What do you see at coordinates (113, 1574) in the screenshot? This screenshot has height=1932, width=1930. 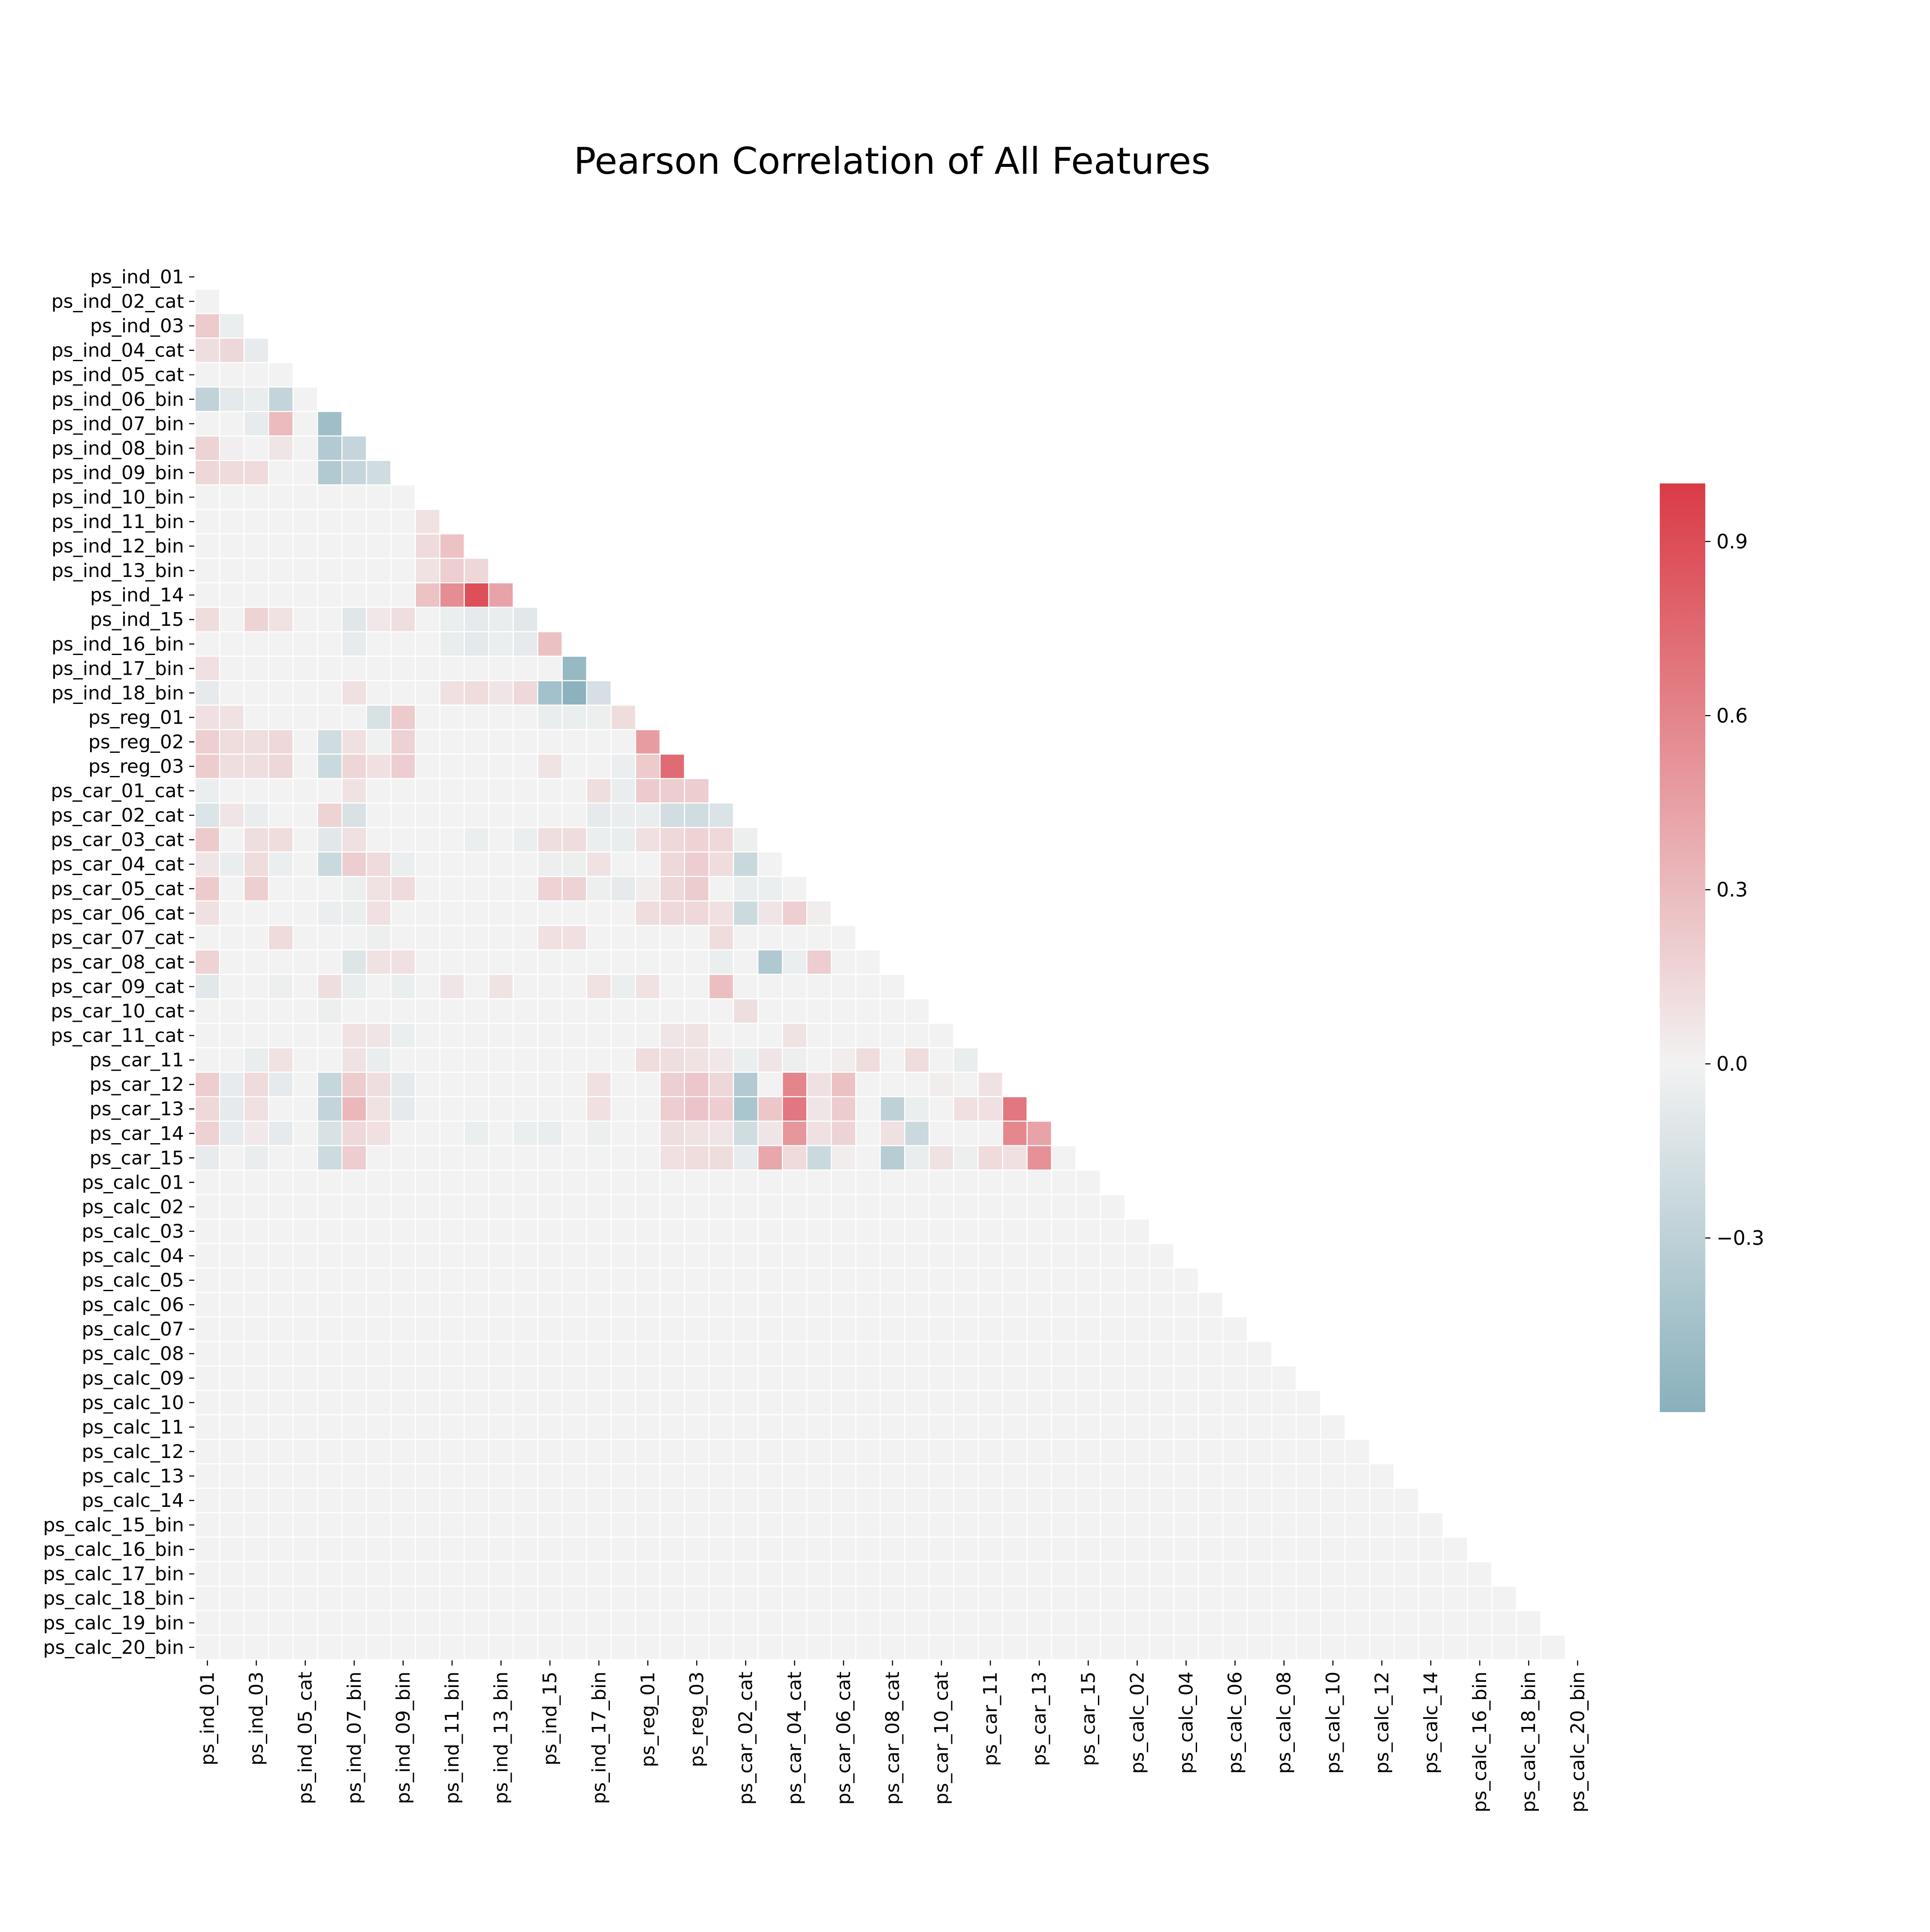 I see `y-tick-label: ps_calc_17_bin` at bounding box center [113, 1574].